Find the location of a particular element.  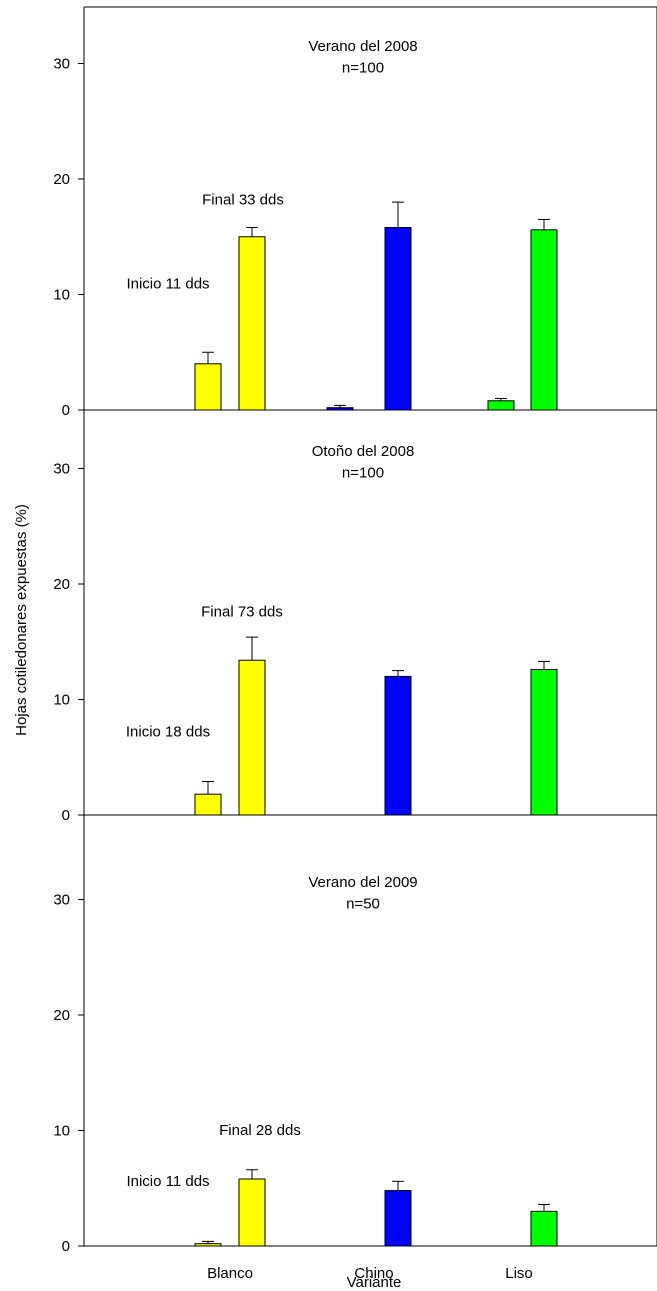

category-label-chino: Chino is located at coordinates (373, 1273).